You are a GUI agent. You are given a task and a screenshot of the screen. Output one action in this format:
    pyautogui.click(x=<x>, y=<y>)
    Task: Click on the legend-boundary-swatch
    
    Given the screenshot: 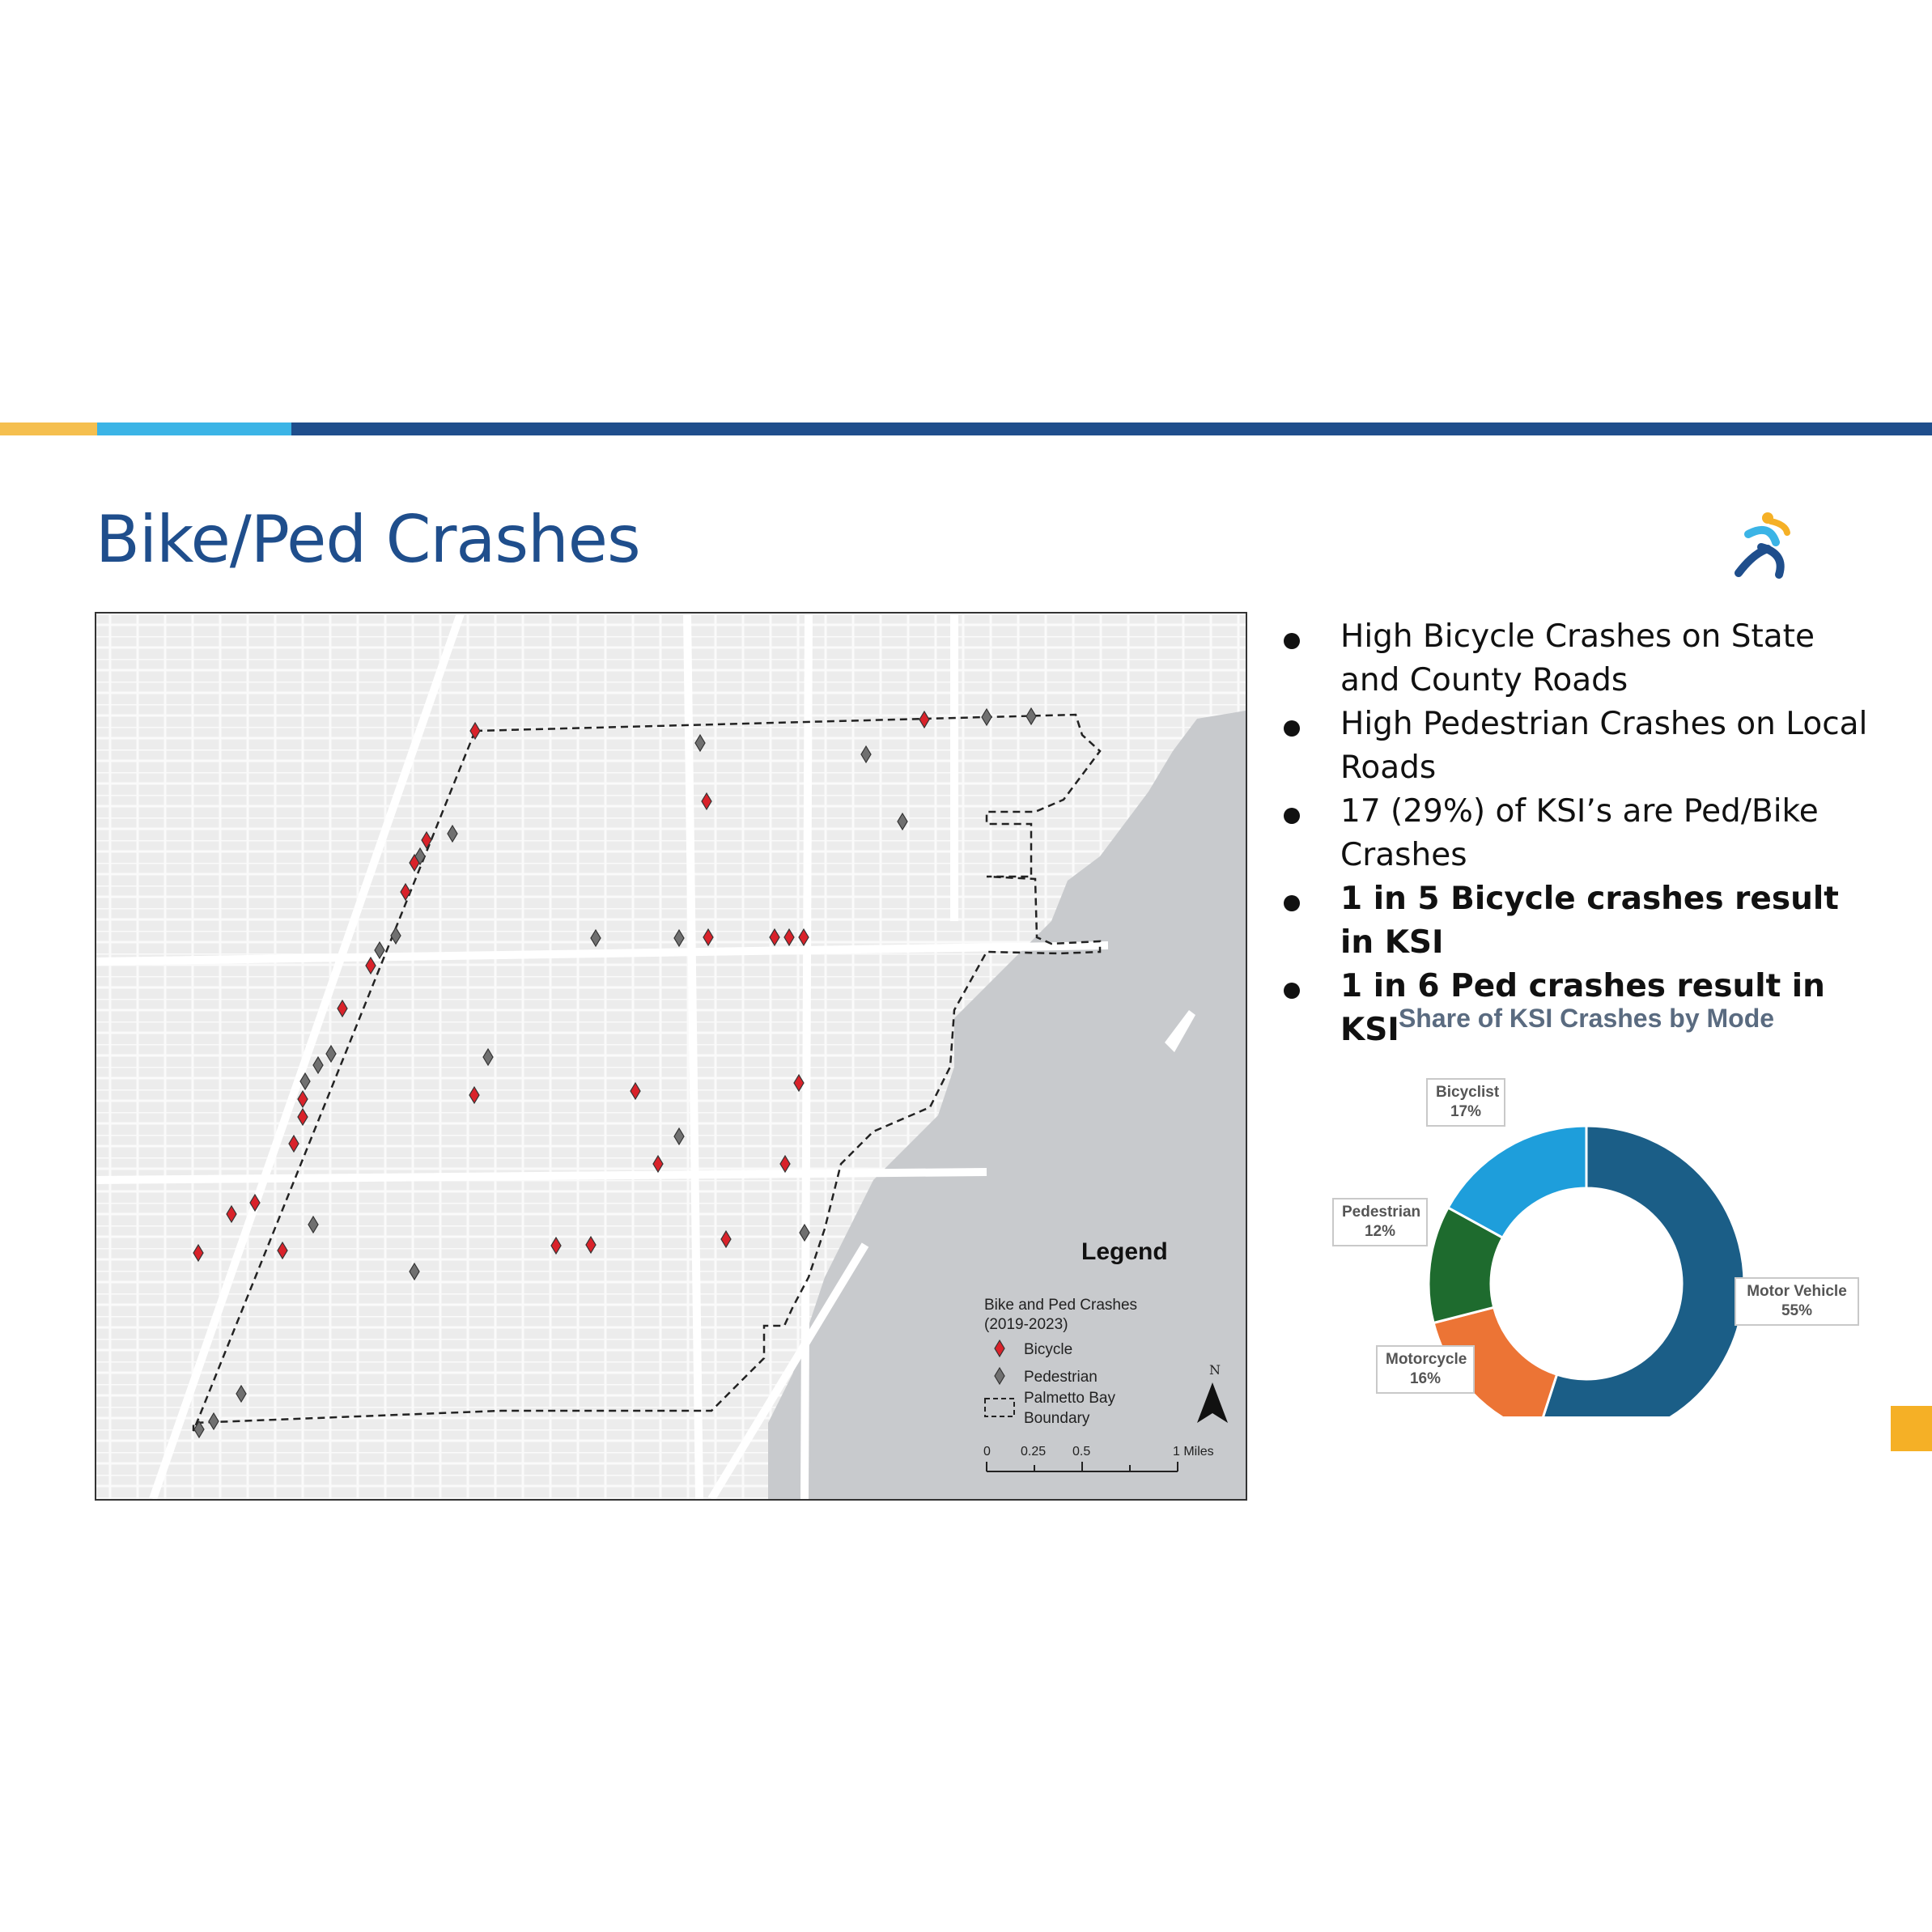 What is the action you would take?
    pyautogui.click(x=999, y=1407)
    